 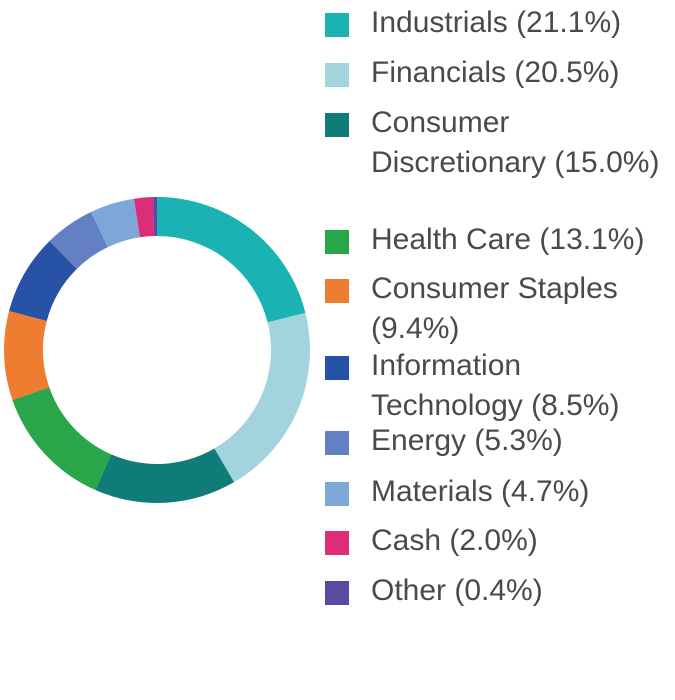 What do you see at coordinates (496, 22) in the screenshot?
I see `legend-label-industrials: Industrials (21.1%)` at bounding box center [496, 22].